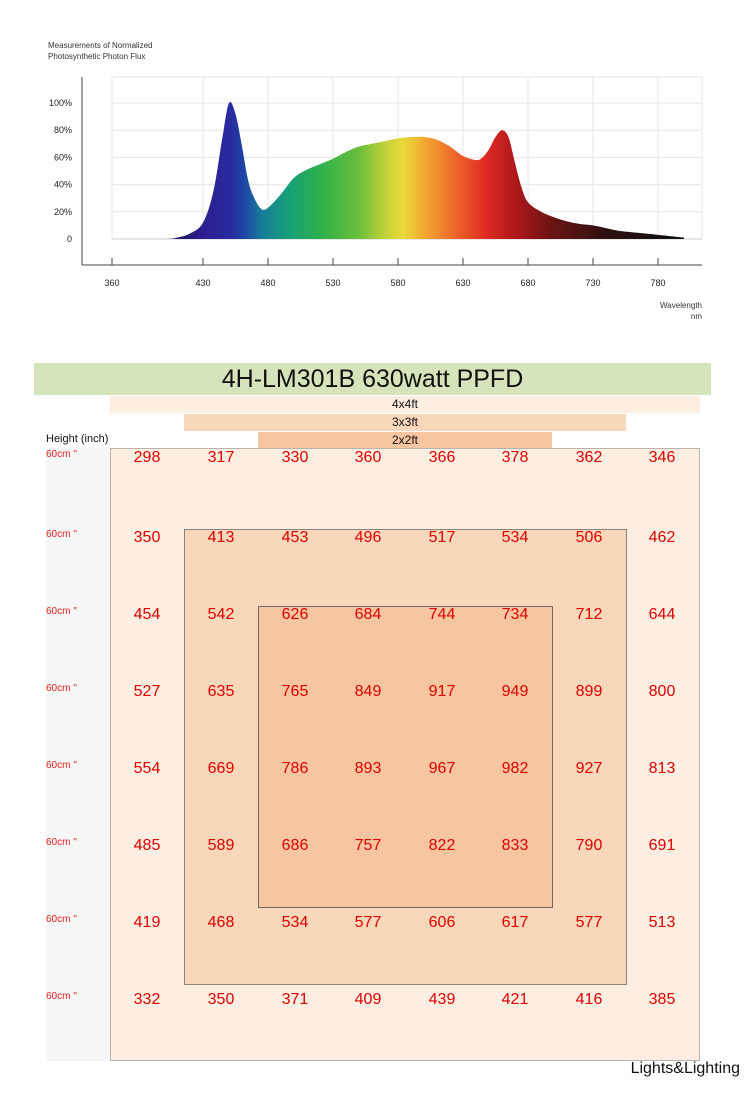  Describe the element at coordinates (662, 999) in the screenshot. I see `ppfd-cell: 385` at that location.